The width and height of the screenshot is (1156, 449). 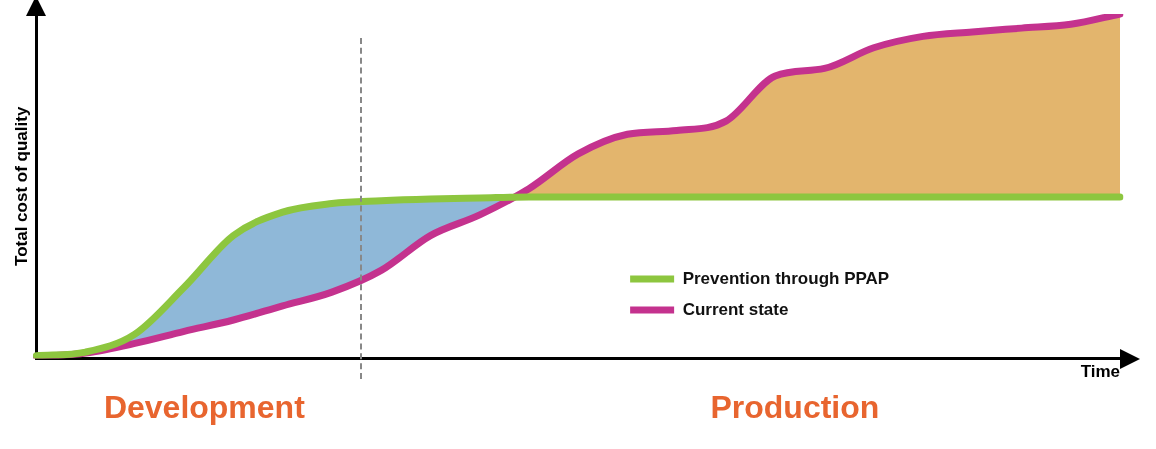 I want to click on y-axis-title: Total cost of quality, so click(x=21, y=186).